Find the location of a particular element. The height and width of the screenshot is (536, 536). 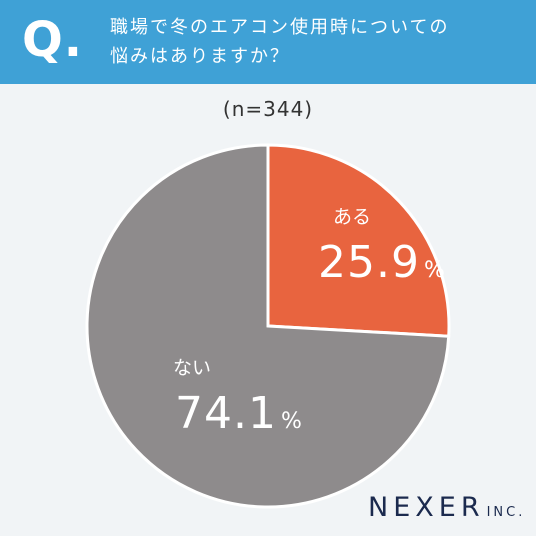

q-mark: Q. is located at coordinates (53, 40).